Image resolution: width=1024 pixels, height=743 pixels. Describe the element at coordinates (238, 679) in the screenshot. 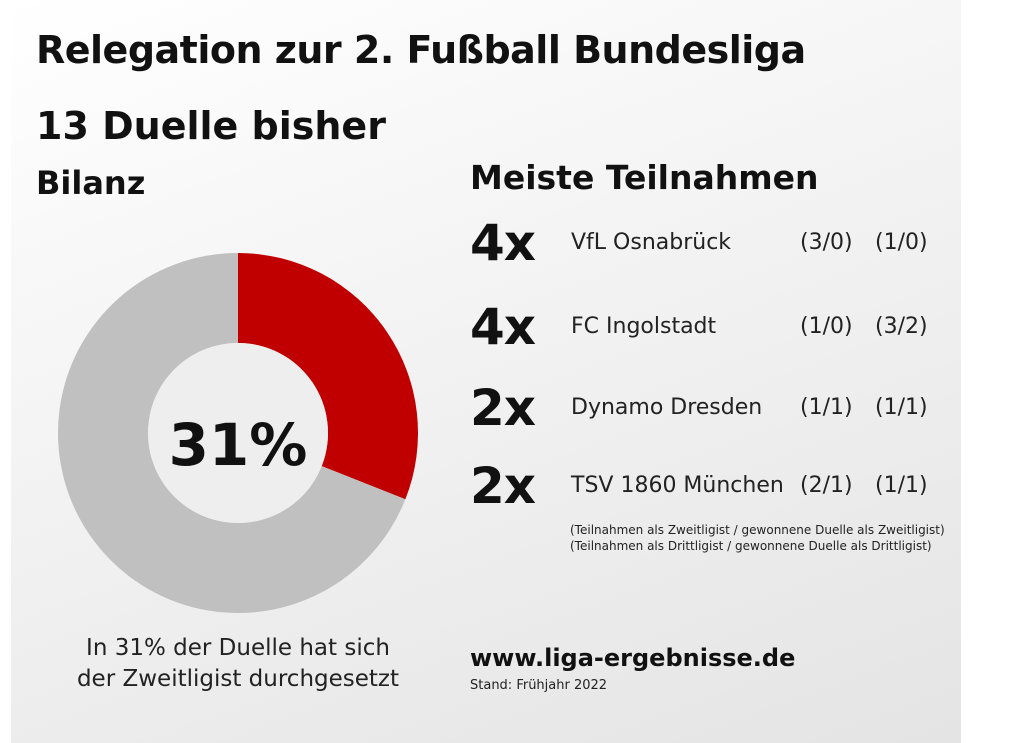

I see `caption-line-2: der Zweitligist durchgesetzt` at that location.